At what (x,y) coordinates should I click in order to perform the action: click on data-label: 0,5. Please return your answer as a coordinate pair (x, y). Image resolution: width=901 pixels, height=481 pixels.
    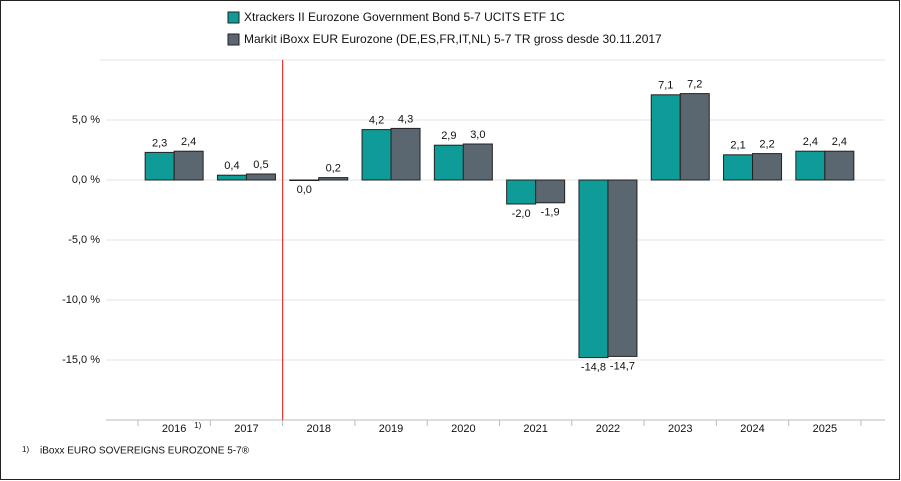
    Looking at the image, I should click on (260, 165).